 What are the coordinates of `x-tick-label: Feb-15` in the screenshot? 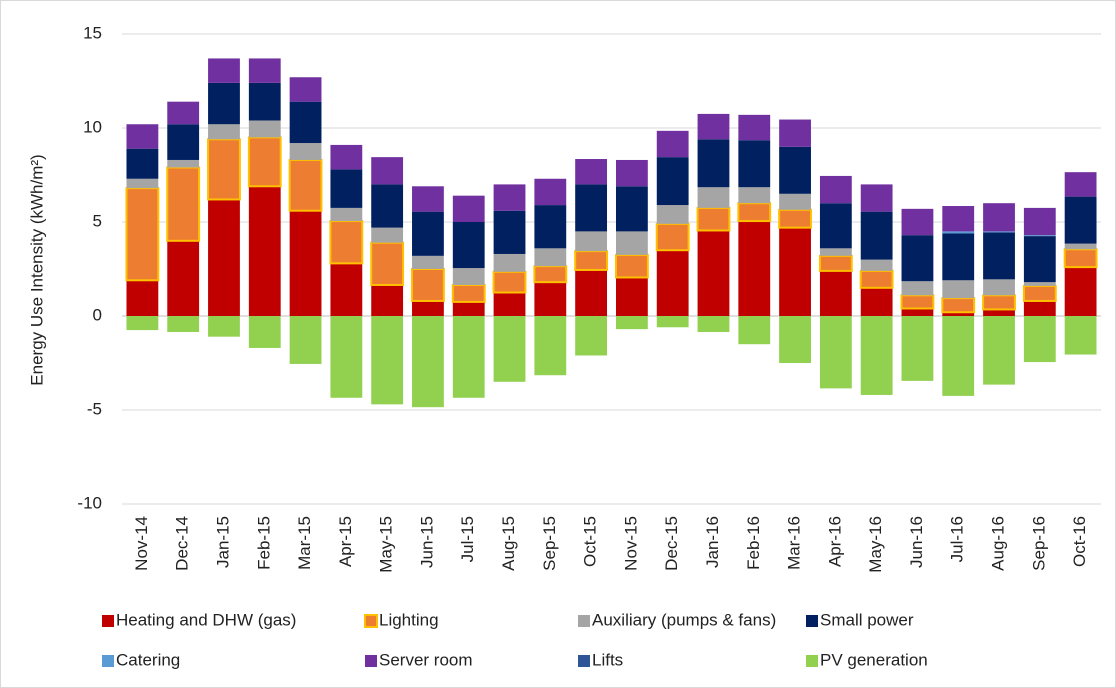 It's located at (263, 543).